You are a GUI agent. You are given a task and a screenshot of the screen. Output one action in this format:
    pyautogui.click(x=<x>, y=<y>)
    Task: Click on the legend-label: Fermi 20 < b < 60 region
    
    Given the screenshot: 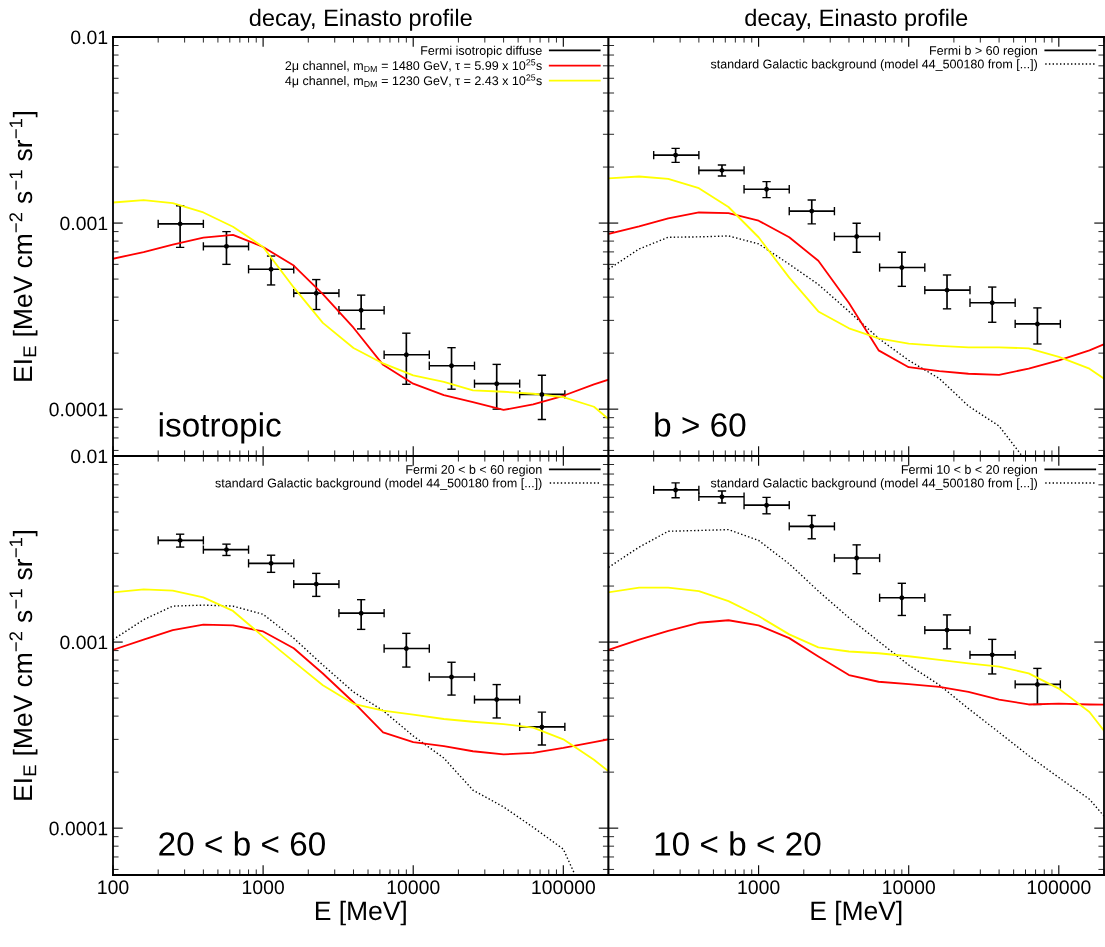 What is the action you would take?
    pyautogui.click(x=474, y=470)
    